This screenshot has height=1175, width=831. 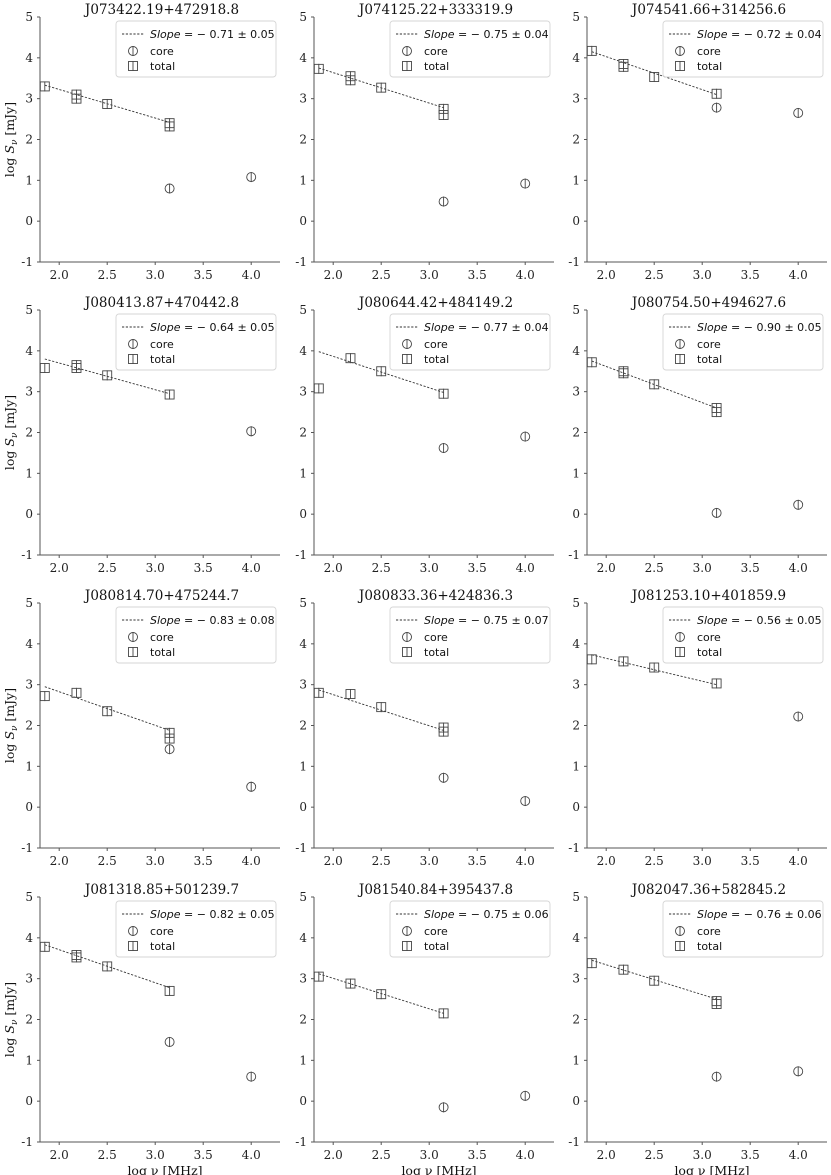 I want to click on panel-title: J081253.10+401859.9, so click(x=708, y=596).